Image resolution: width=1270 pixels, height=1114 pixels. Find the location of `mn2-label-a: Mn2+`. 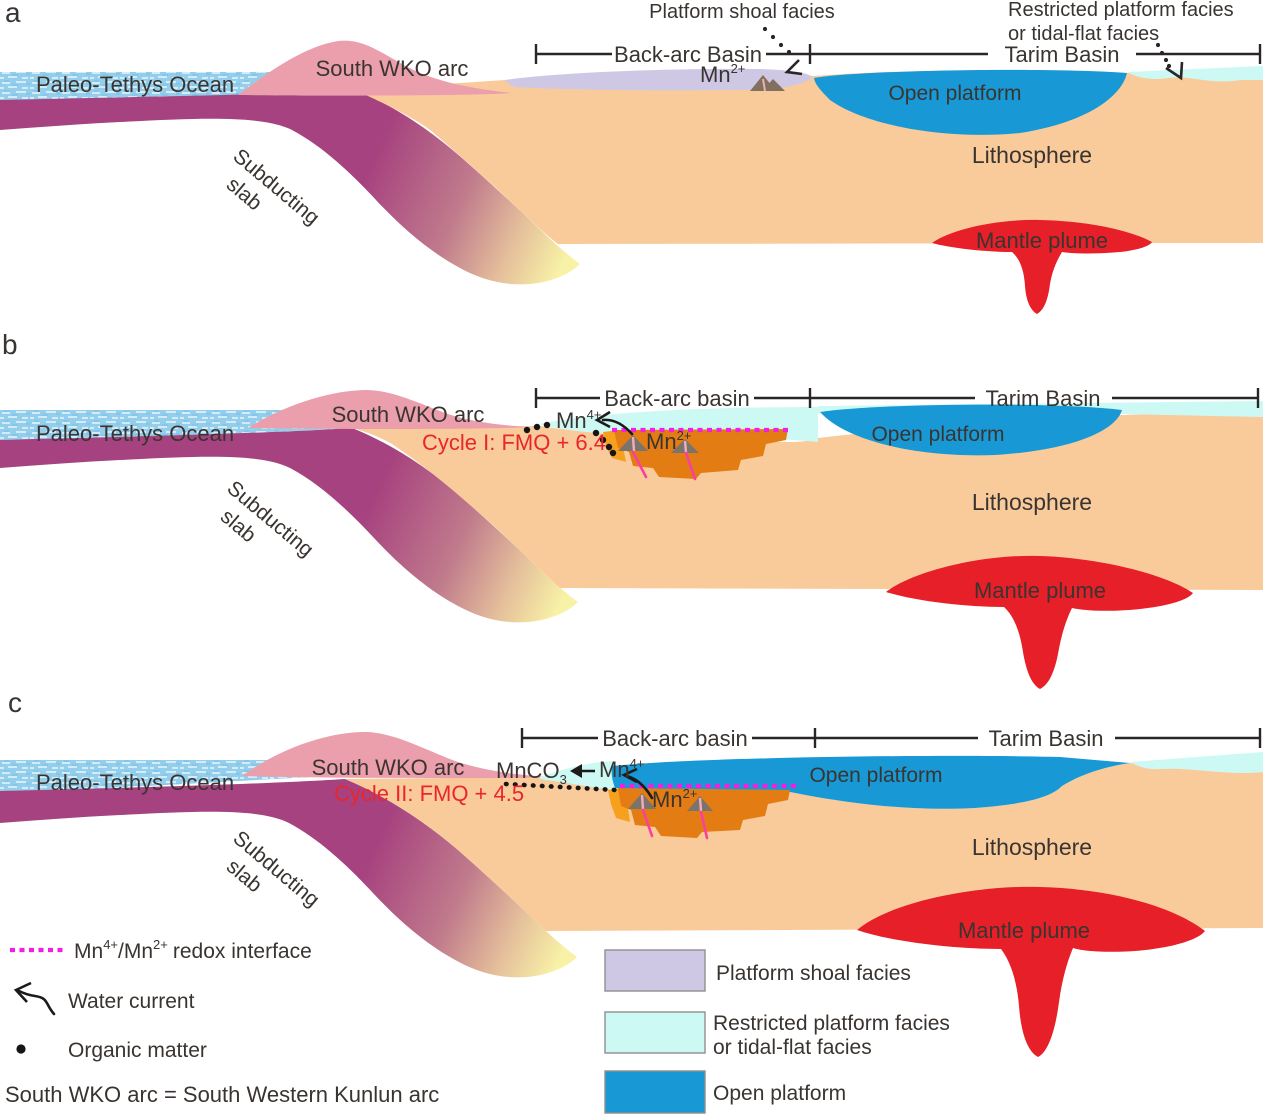

mn2-label-a: Mn2+ is located at coordinates (722, 74).